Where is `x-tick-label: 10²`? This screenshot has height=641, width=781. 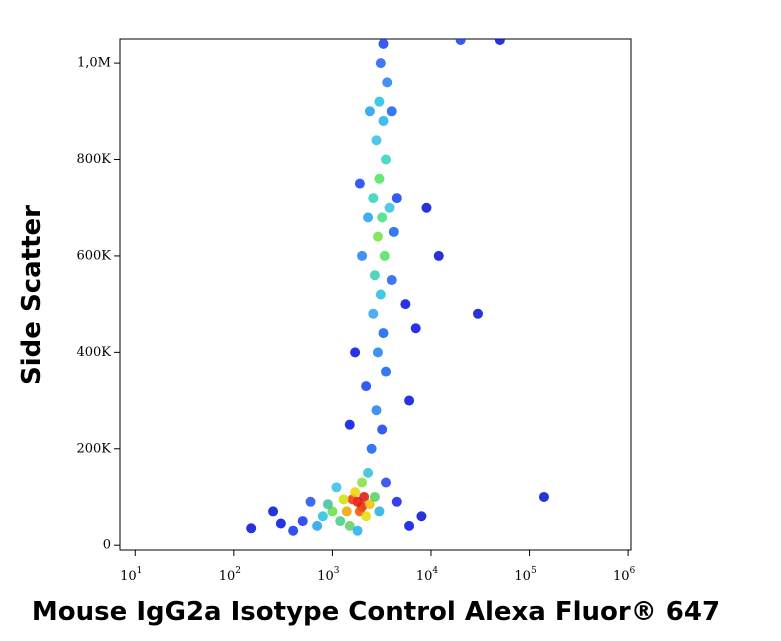 x-tick-label: 10² is located at coordinates (230, 575).